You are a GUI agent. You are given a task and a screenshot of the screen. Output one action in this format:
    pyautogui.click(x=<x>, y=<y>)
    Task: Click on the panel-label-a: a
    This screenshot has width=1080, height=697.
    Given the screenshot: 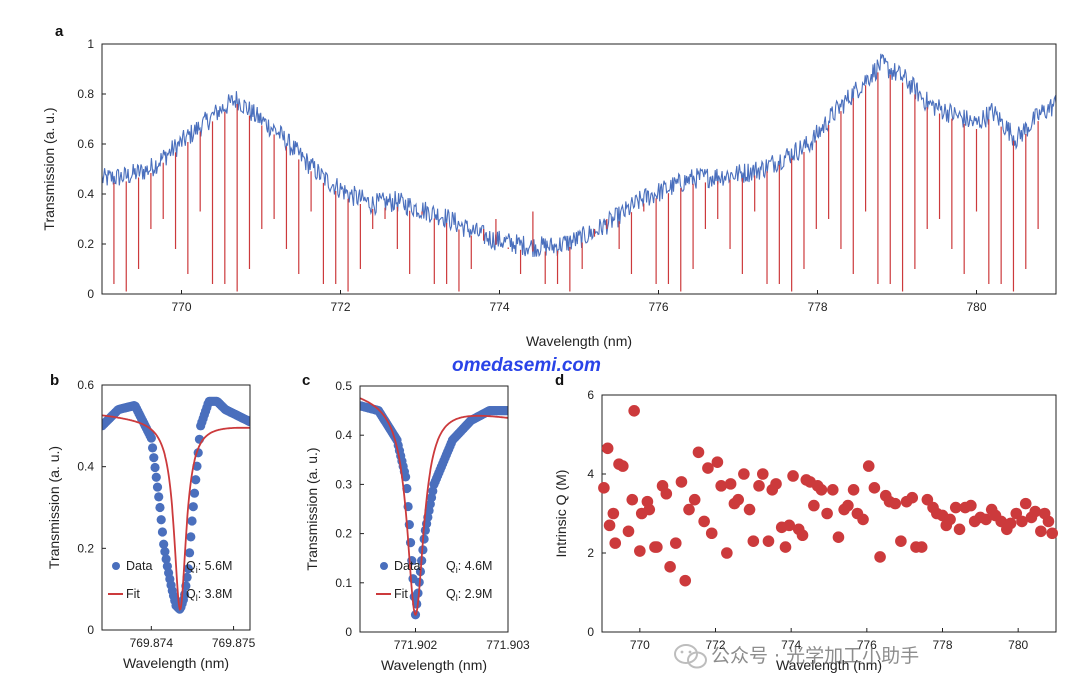 What is the action you would take?
    pyautogui.click(x=59, y=31)
    